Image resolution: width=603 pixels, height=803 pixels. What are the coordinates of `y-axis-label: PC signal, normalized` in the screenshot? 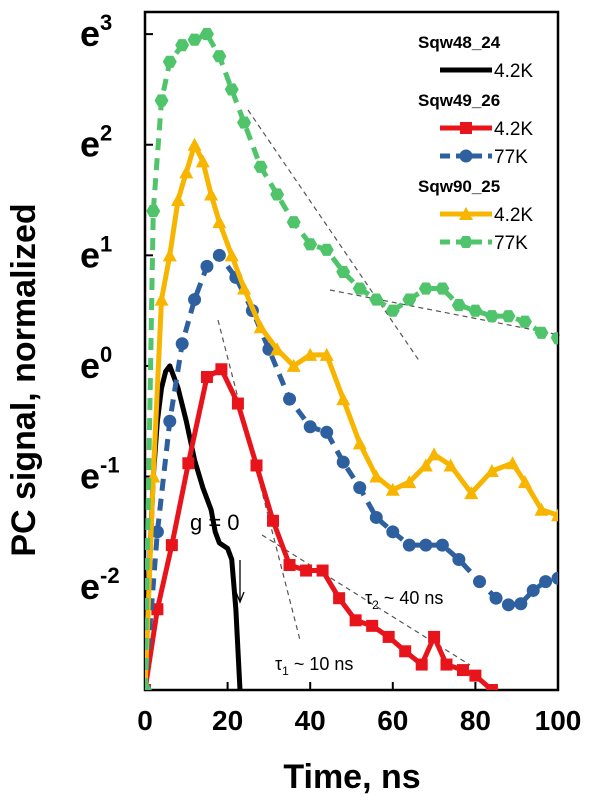 It's located at (24, 379).